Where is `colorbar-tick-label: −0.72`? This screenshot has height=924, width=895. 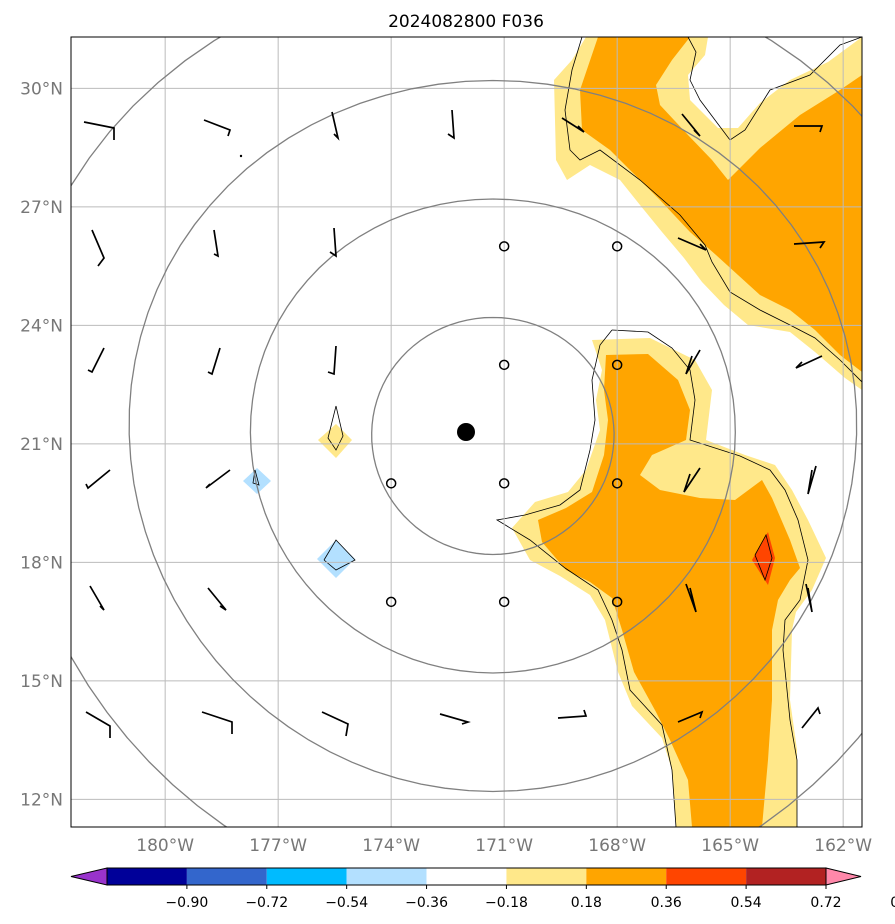 colorbar-tick-label: −0.72 is located at coordinates (266, 903).